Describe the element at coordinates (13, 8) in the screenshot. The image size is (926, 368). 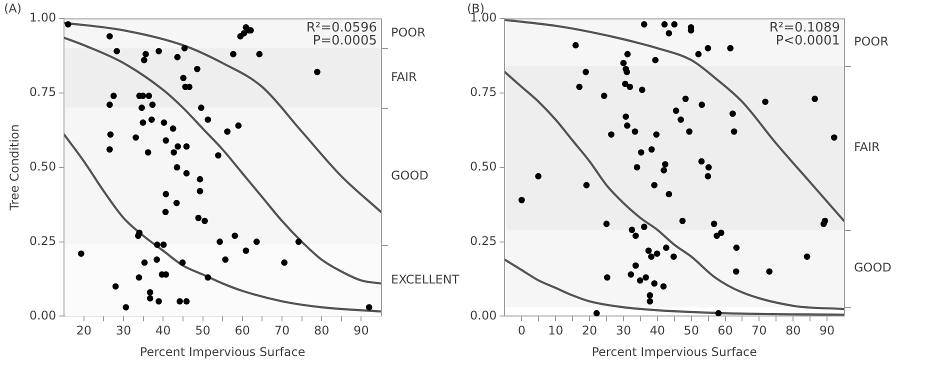
I see `chart-title: (A)` at that location.